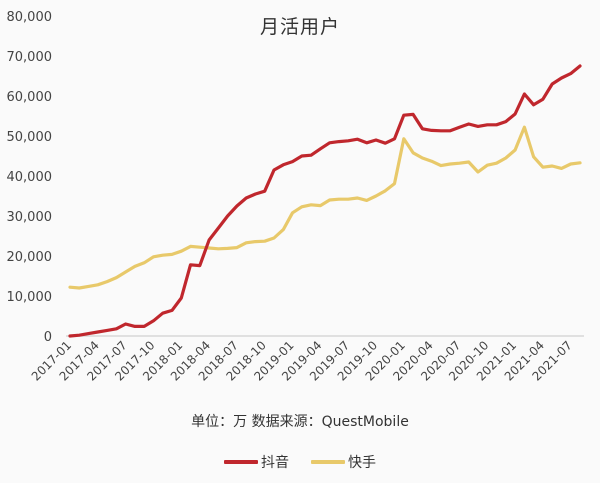 Image resolution: width=600 pixels, height=483 pixels. I want to click on y-tick-label: 70,000, so click(30, 57).